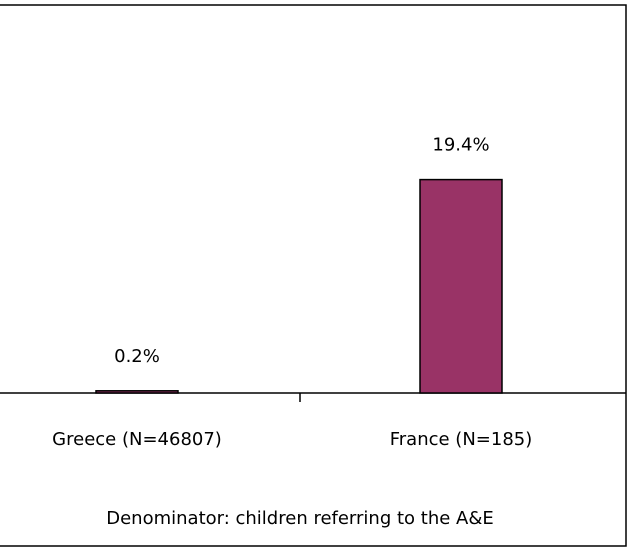  What do you see at coordinates (137, 439) in the screenshot?
I see `x-tick-label: Greece (N=46807)` at bounding box center [137, 439].